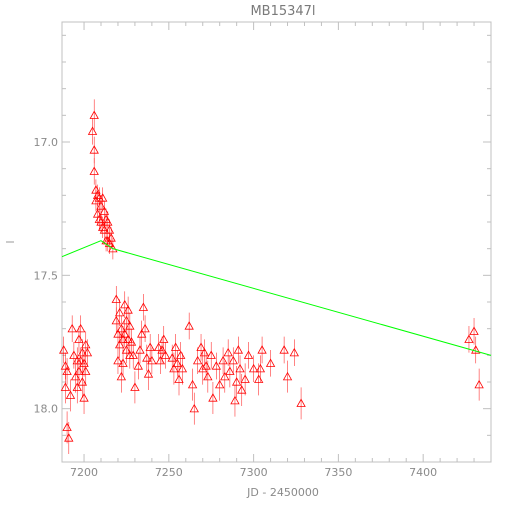  What do you see at coordinates (338, 472) in the screenshot?
I see `x-tick-label: 7350` at bounding box center [338, 472].